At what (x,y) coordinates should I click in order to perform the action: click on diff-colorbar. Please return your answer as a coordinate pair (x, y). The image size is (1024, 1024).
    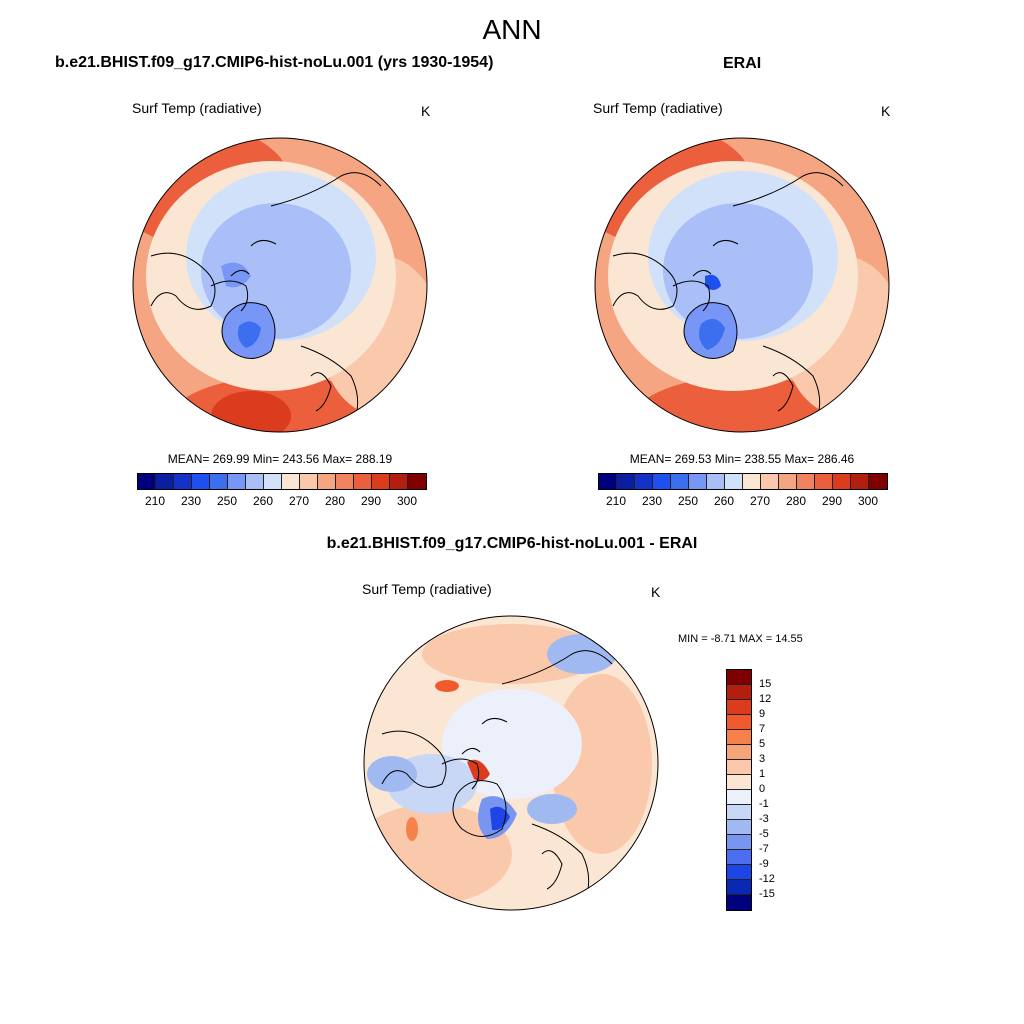
    Looking at the image, I should click on (739, 790).